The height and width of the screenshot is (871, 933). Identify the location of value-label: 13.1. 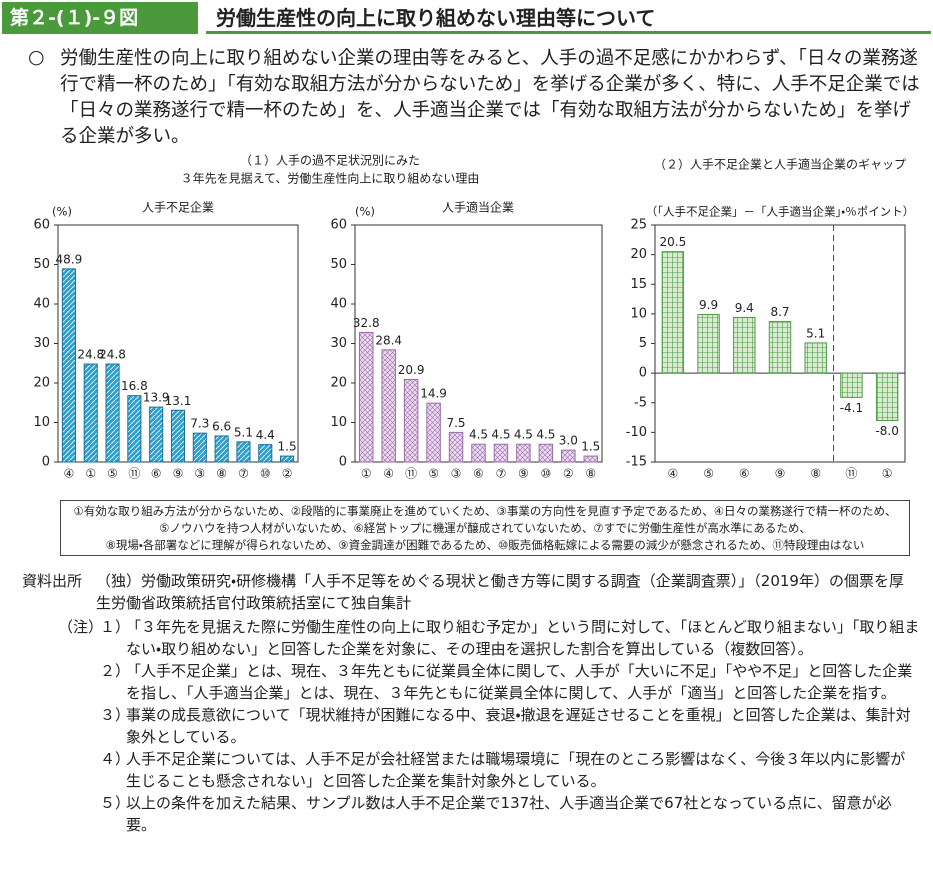
(178, 401).